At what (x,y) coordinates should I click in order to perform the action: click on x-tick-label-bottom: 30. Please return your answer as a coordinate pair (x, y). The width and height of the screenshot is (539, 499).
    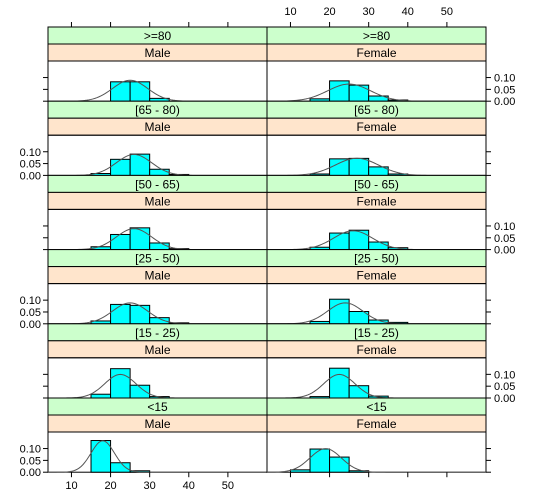
    Looking at the image, I should click on (150, 486).